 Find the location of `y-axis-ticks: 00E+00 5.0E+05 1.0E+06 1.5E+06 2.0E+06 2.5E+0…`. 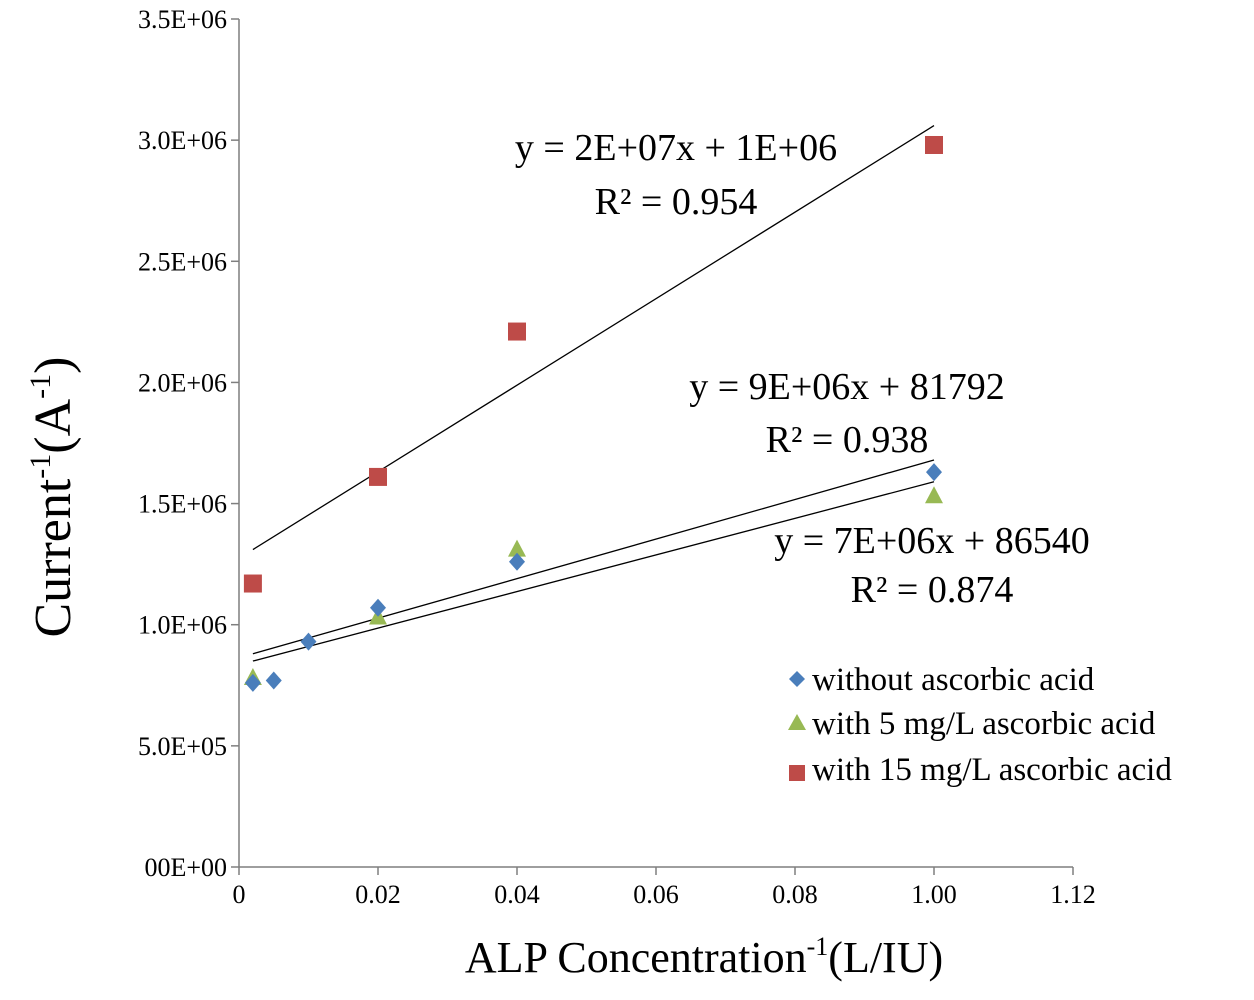

y-axis-ticks: 00E+00 5.0E+05 1.0E+06 1.5E+06 2.0E+06 2.5E+0… is located at coordinates (188, 443).